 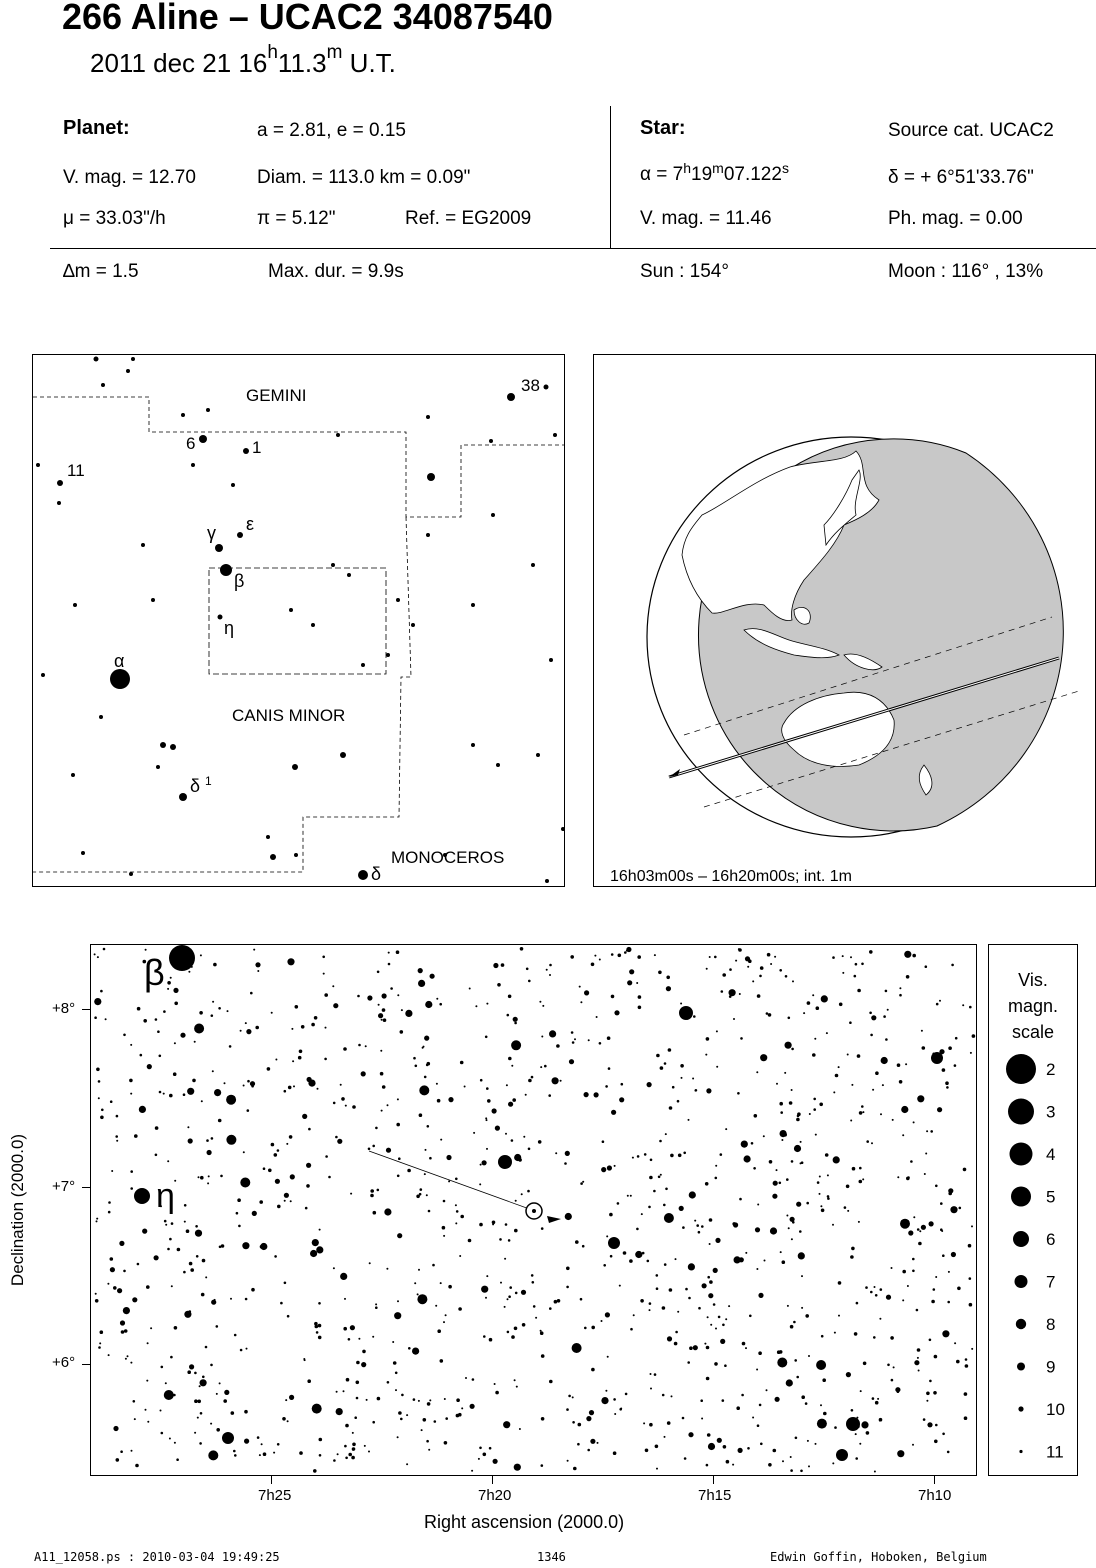 I want to click on label-beta: β, so click(x=239, y=581).